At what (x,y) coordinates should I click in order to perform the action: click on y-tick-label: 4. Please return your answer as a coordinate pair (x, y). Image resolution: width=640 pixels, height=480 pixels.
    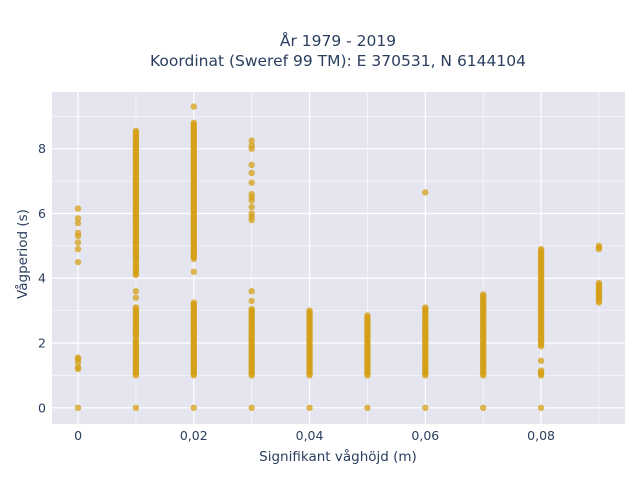
    Looking at the image, I should click on (42, 278).